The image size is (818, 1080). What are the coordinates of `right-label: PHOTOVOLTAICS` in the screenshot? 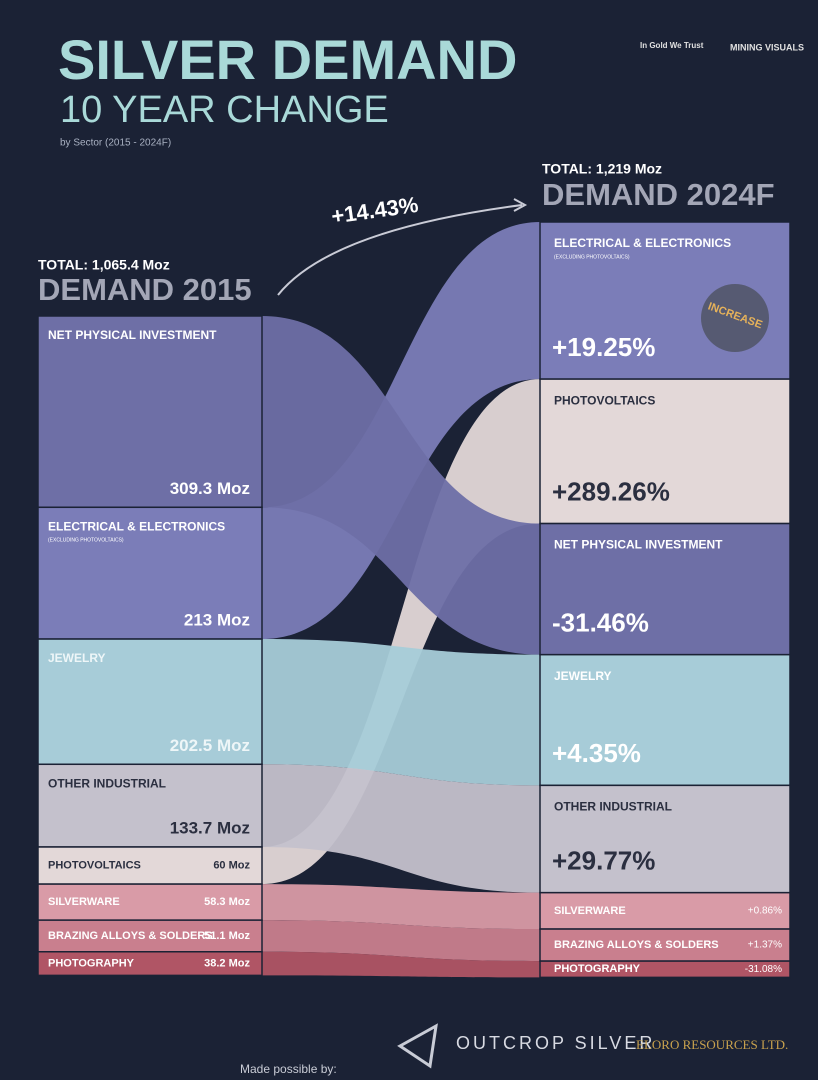 It's located at (604, 400).